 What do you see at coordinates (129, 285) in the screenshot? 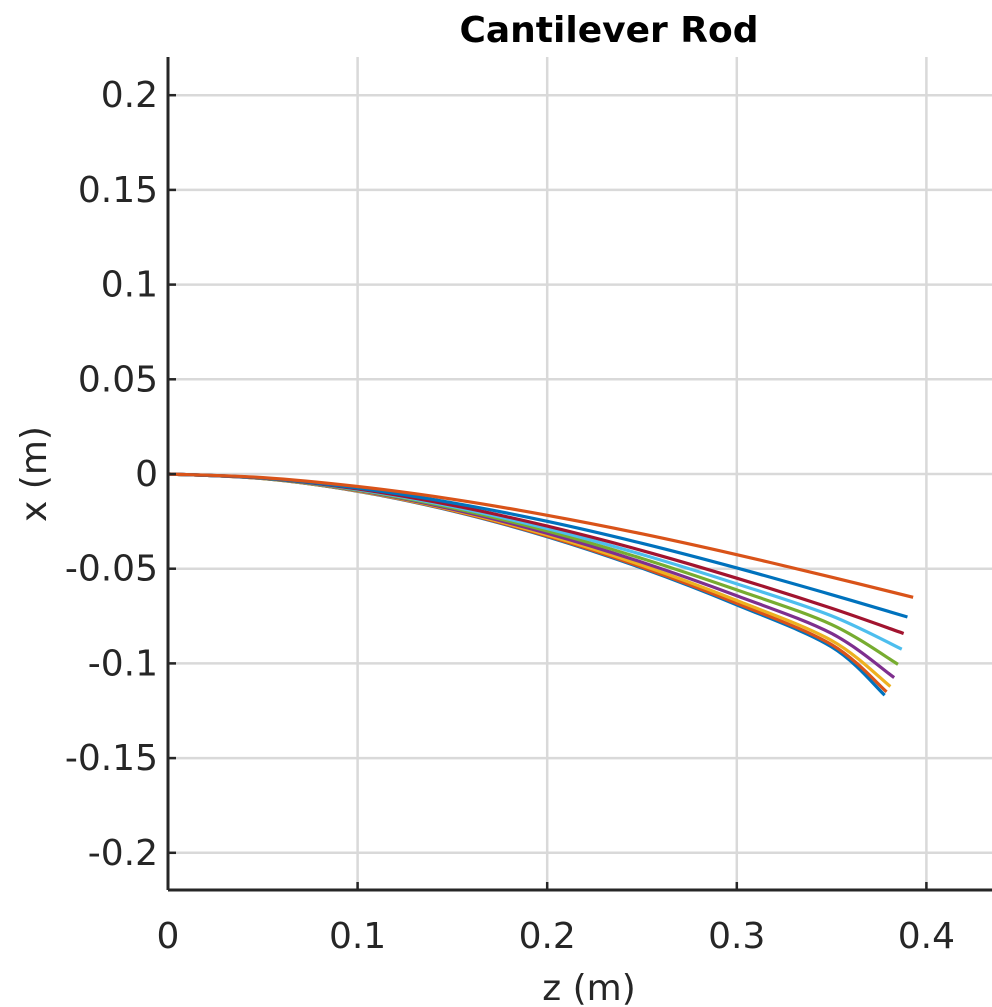
I see `y-tick-label: 0.1` at bounding box center [129, 285].